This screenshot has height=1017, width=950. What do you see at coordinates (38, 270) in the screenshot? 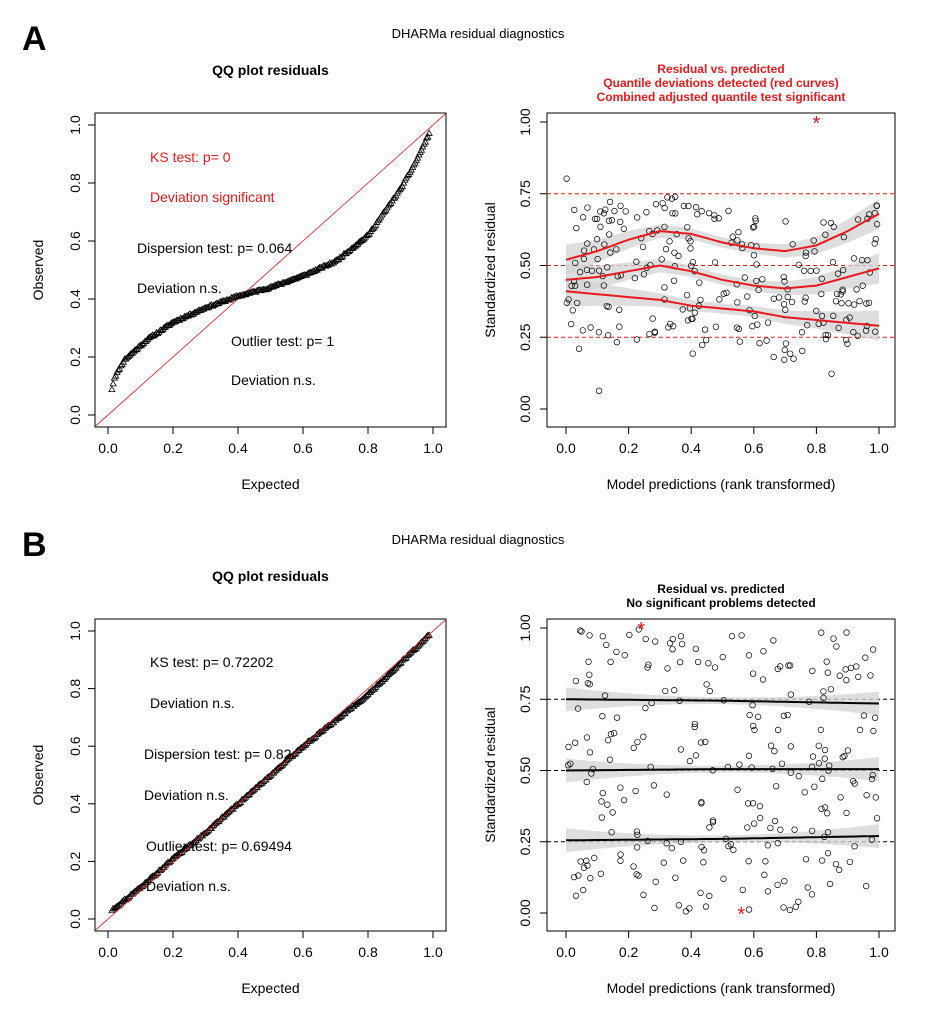
I see `qq-y-axis-label: Observed` at bounding box center [38, 270].